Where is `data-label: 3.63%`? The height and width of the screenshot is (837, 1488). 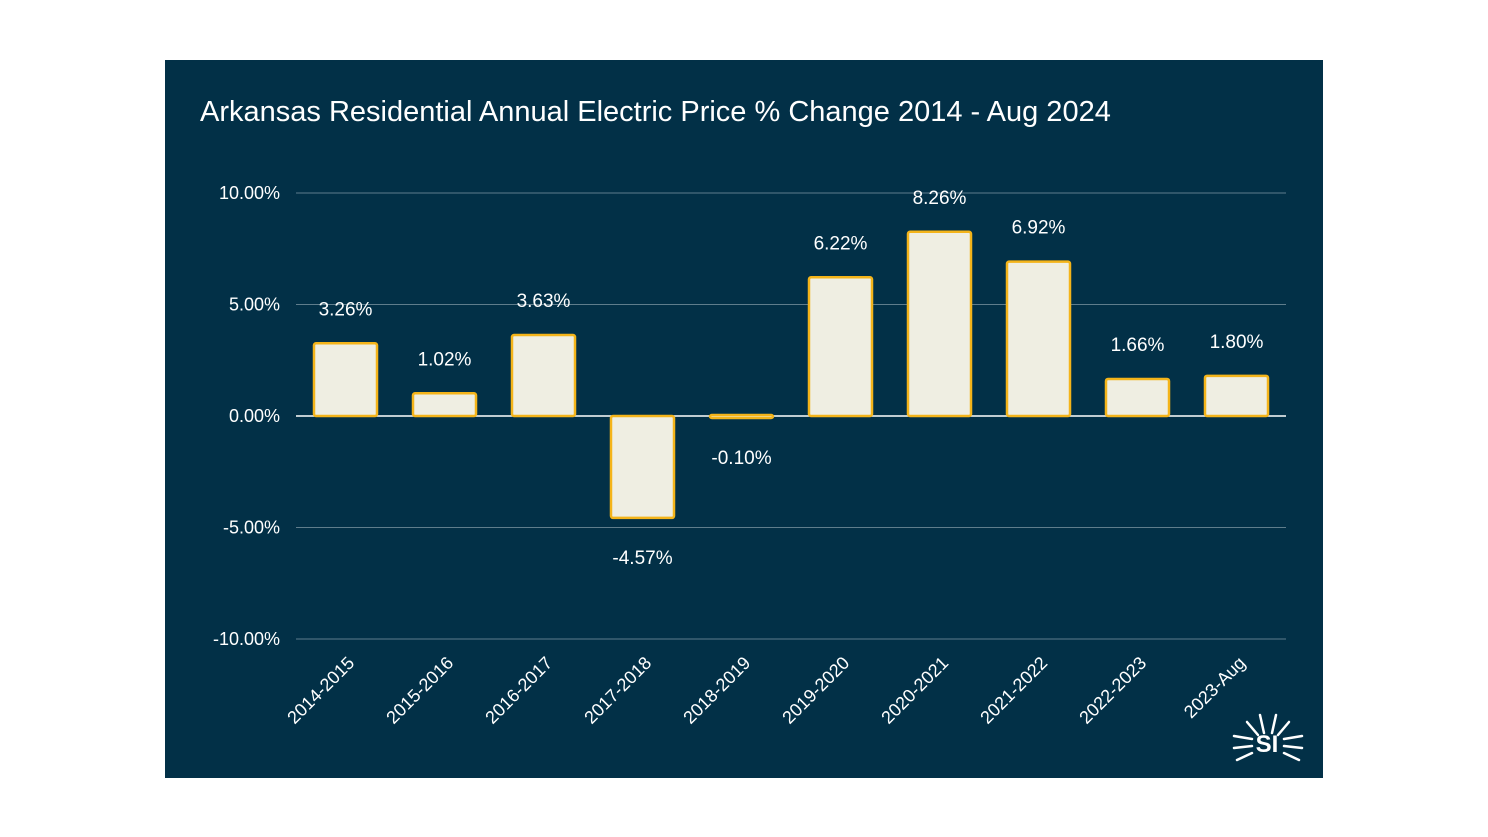 data-label: 3.63% is located at coordinates (544, 301).